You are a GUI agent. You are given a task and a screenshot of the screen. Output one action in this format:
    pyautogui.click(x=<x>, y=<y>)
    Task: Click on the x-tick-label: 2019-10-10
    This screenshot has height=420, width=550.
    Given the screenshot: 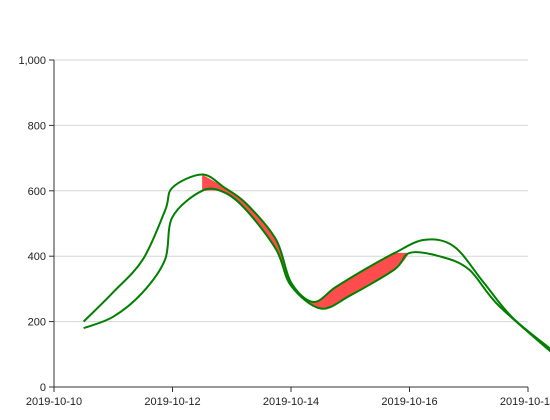 What is the action you would take?
    pyautogui.click(x=54, y=402)
    